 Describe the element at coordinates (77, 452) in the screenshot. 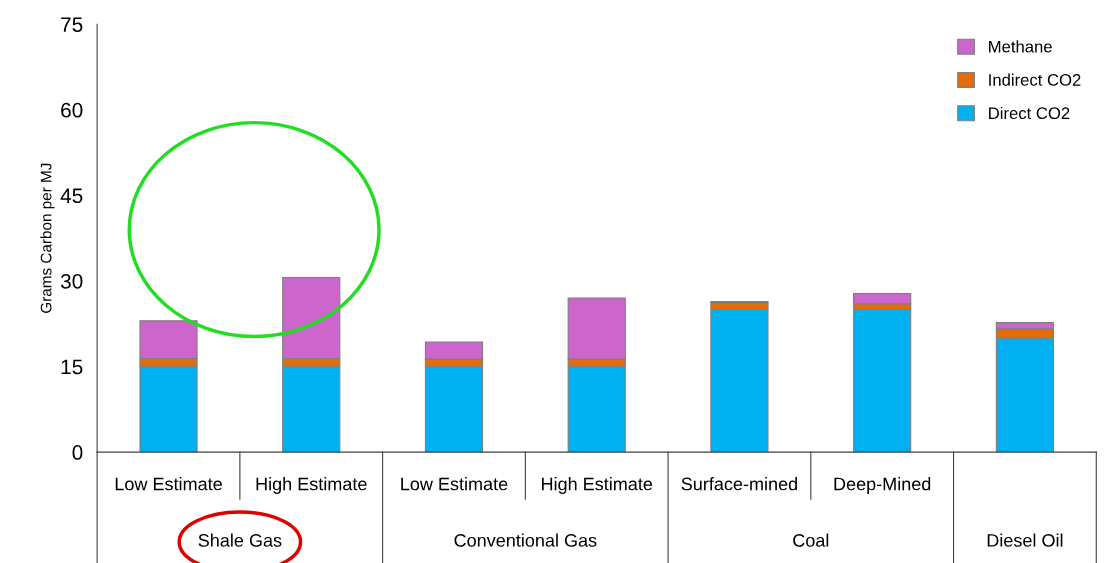

I see `y-tick-label: 0` at that location.